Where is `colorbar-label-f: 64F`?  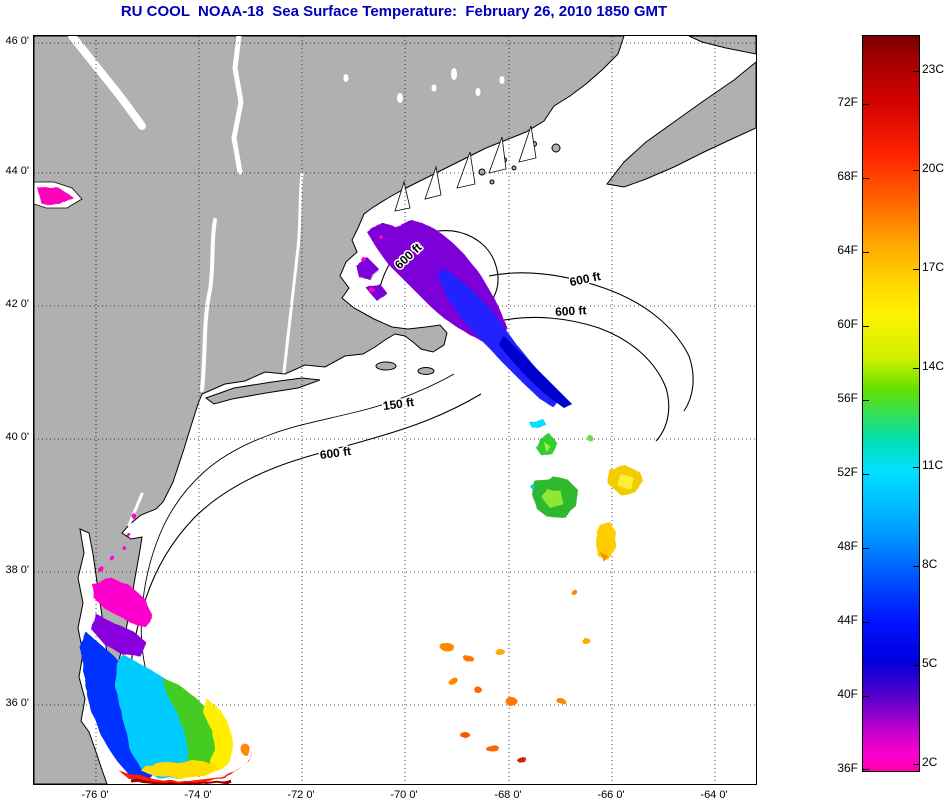 colorbar-label-f: 64F is located at coordinates (847, 250).